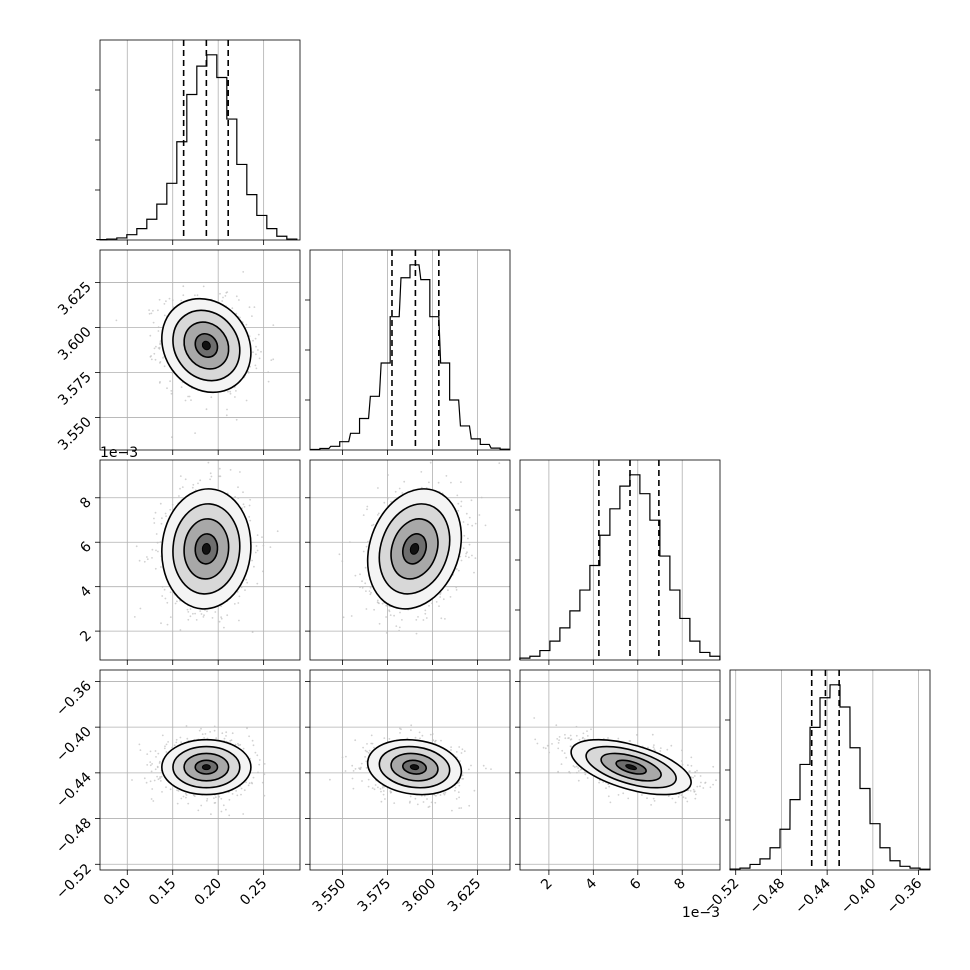  Describe the element at coordinates (75, 434) in the screenshot. I see `y-tick-label: 3.550` at that location.